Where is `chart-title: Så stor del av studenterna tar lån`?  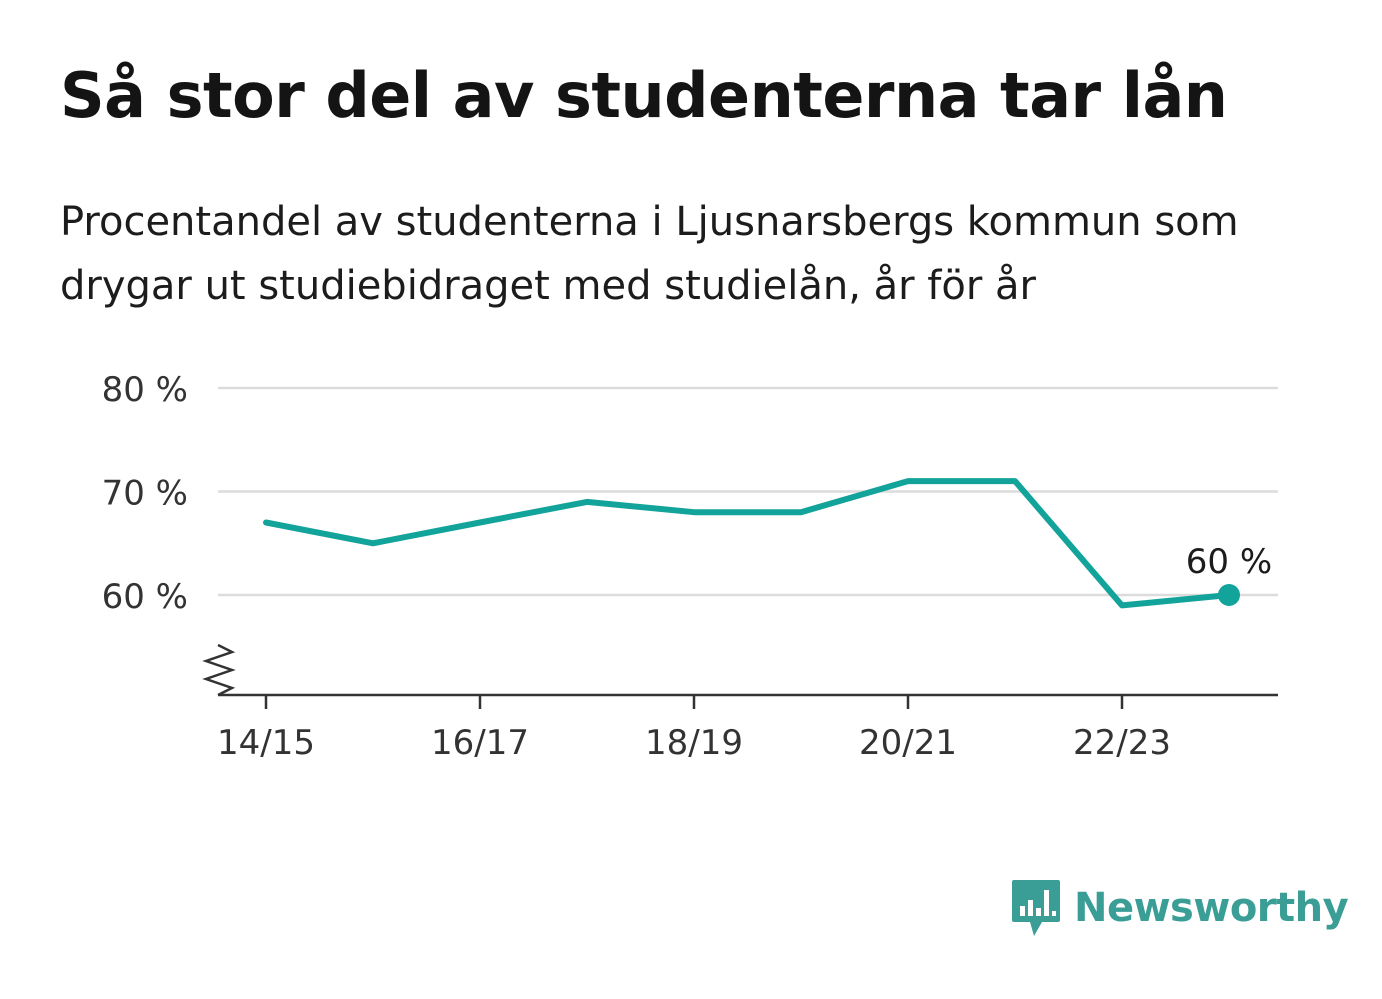
chart-title: Så stor del av studenterna tar lån is located at coordinates (644, 95).